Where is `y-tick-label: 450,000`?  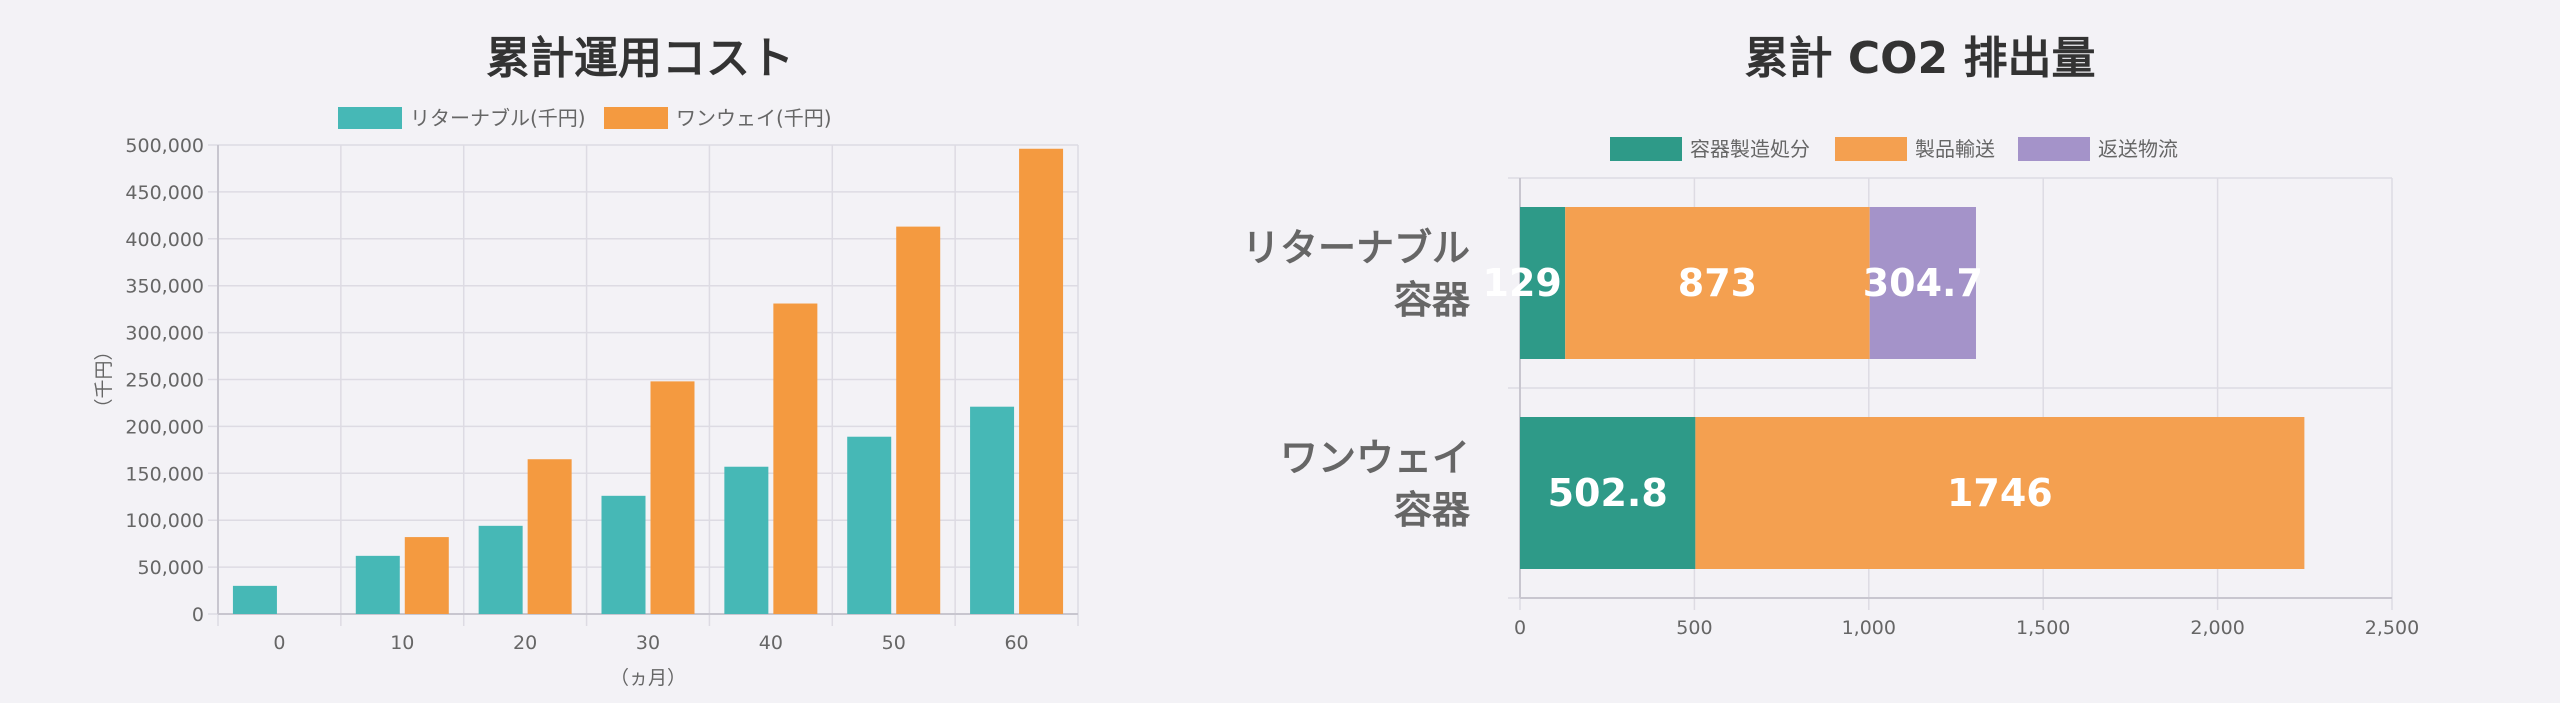 y-tick-label: 450,000 is located at coordinates (164, 193).